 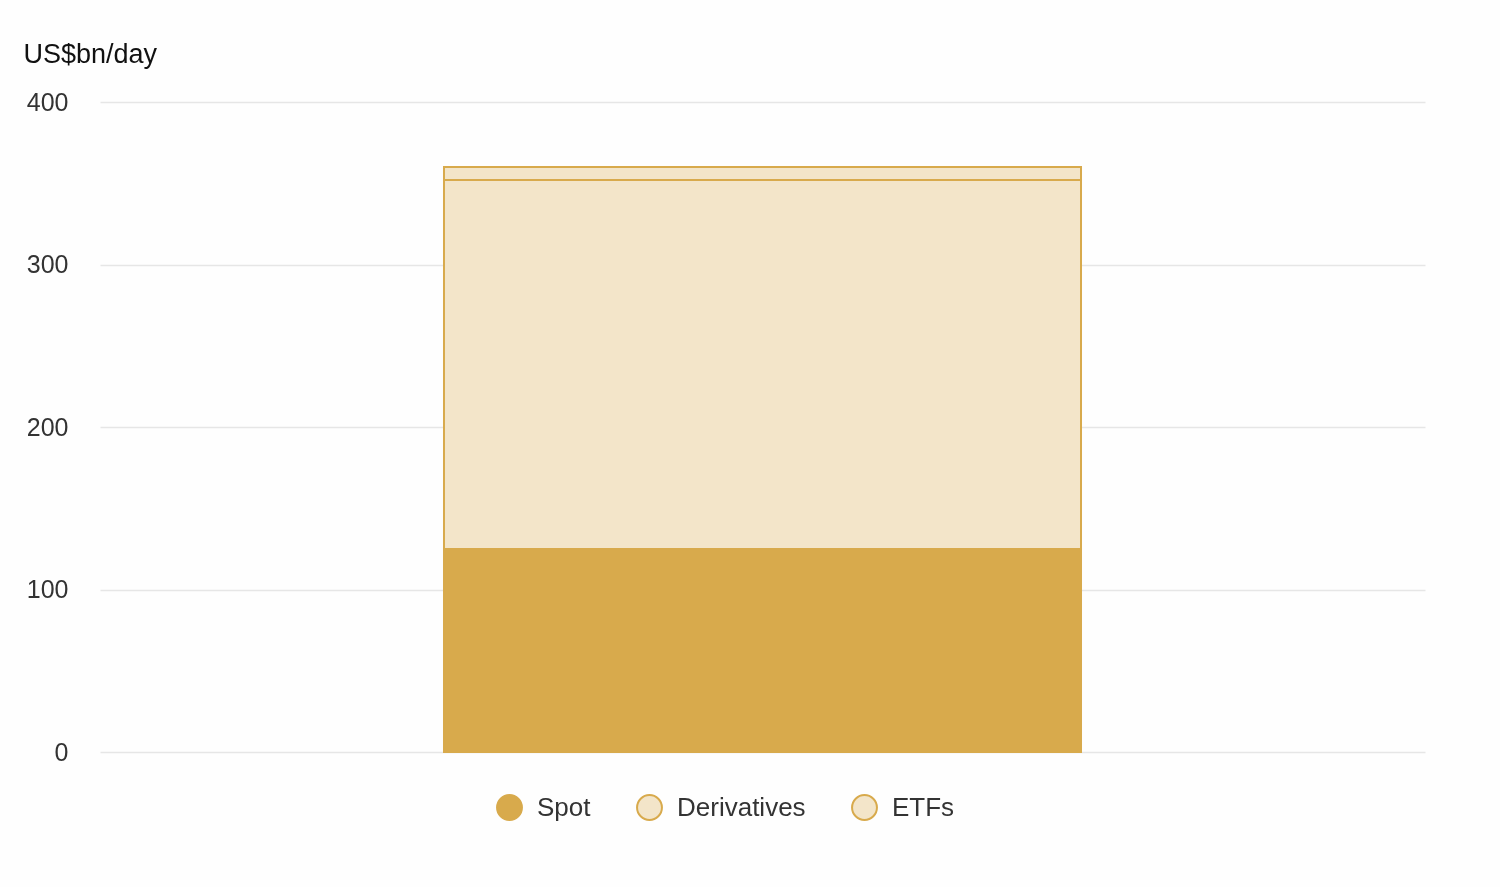 I want to click on y-axis-title: US$bn/day, so click(x=90, y=53).